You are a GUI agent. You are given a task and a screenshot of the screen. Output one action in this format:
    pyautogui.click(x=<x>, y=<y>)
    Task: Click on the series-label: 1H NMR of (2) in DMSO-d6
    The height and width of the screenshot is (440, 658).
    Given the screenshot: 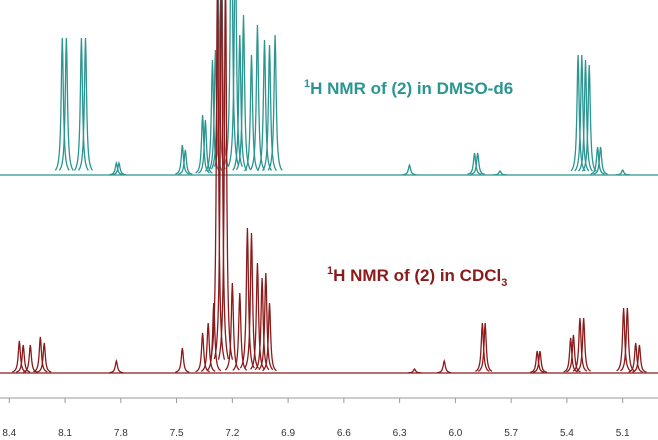 What is the action you would take?
    pyautogui.click(x=408, y=88)
    